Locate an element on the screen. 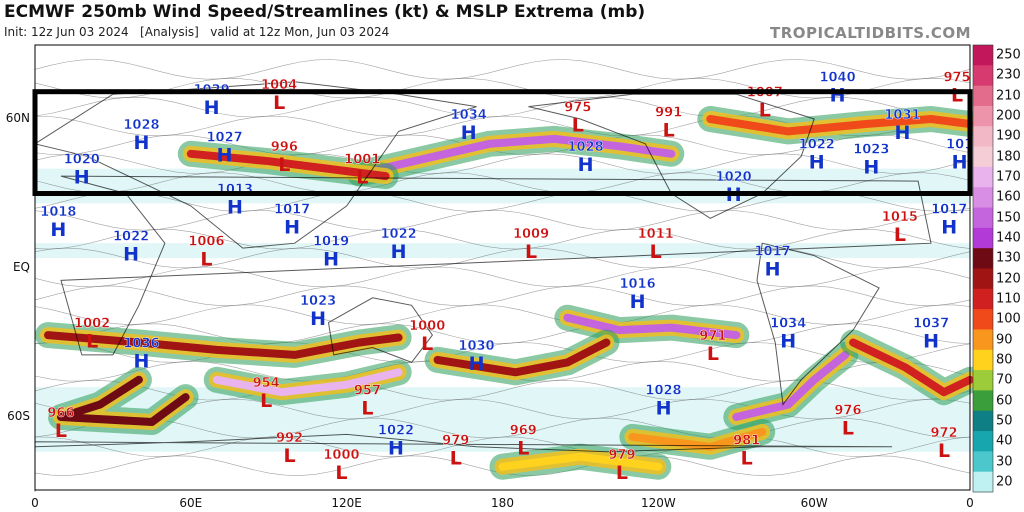  longitude-label: 0 is located at coordinates (35, 503).